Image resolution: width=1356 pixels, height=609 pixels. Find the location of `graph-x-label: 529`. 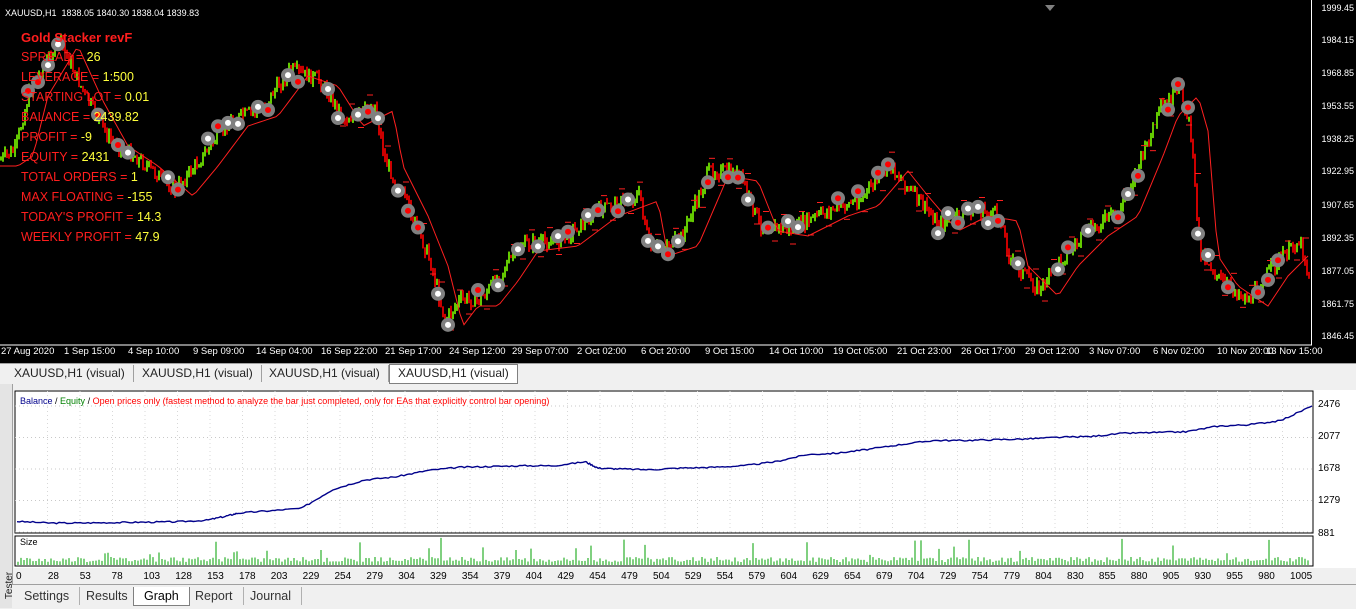

graph-x-label: 529 is located at coordinates (693, 576).